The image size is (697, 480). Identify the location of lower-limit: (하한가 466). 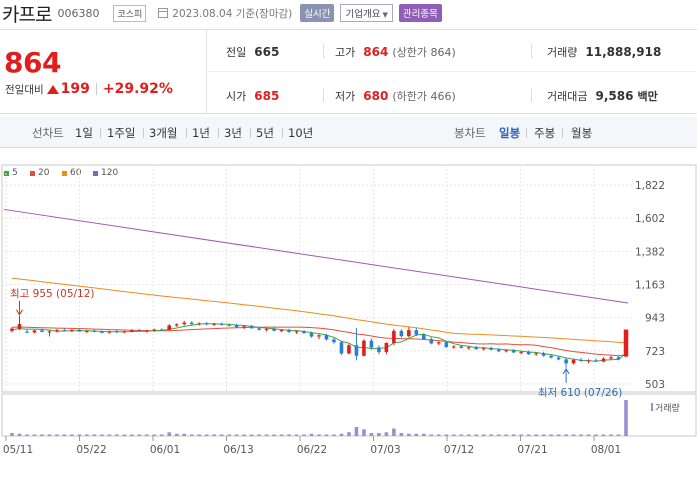
(424, 96).